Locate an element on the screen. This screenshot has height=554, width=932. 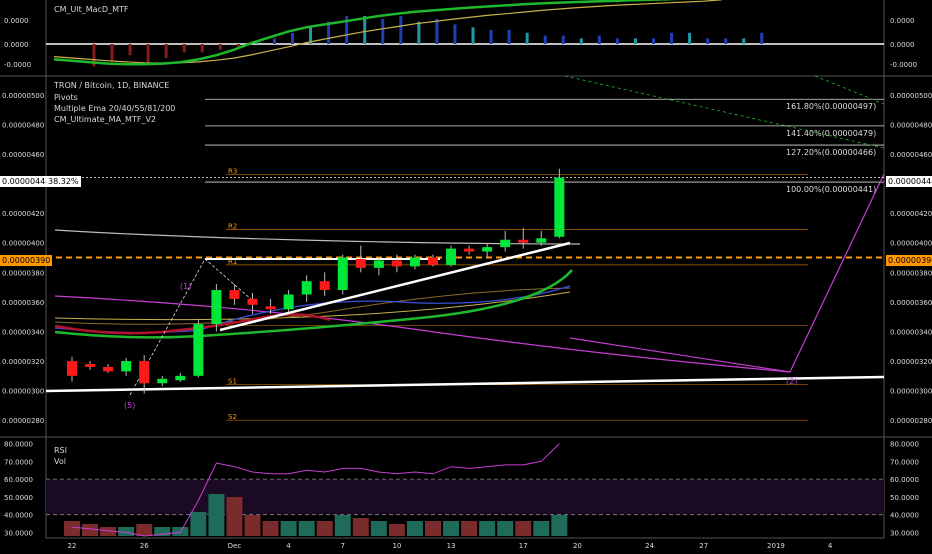
symbol-title: TRON / Bitcoin, 1D, BINANCE is located at coordinates (112, 85).